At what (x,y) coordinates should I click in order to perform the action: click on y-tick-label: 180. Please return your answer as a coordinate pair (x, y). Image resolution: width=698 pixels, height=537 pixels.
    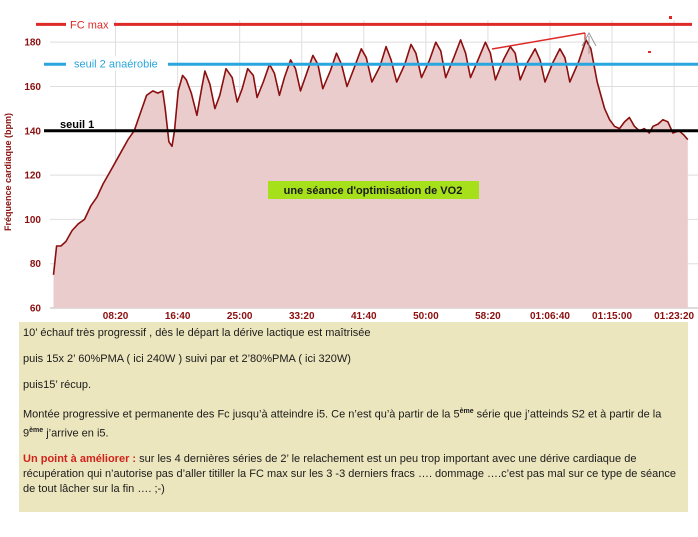
    Looking at the image, I should click on (32, 43).